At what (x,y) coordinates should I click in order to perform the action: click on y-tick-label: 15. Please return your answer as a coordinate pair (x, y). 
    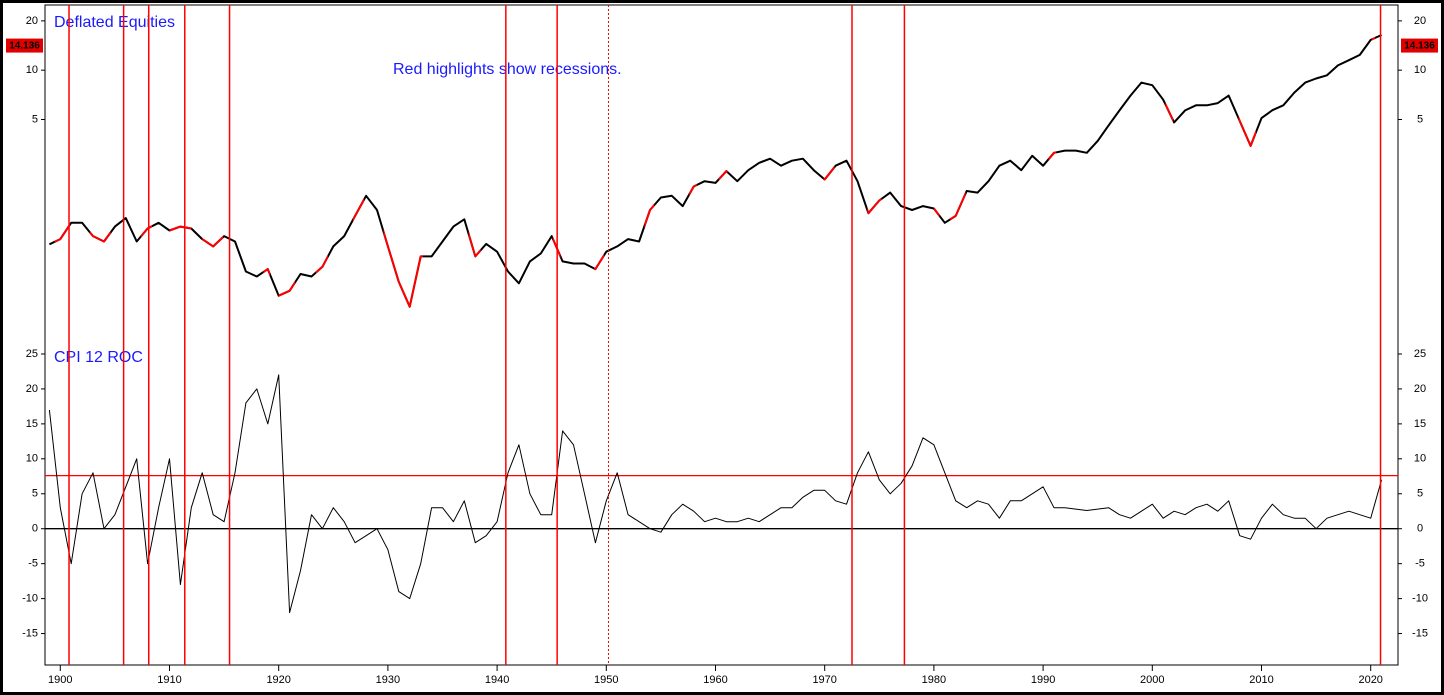
    Looking at the image, I should click on (32, 424).